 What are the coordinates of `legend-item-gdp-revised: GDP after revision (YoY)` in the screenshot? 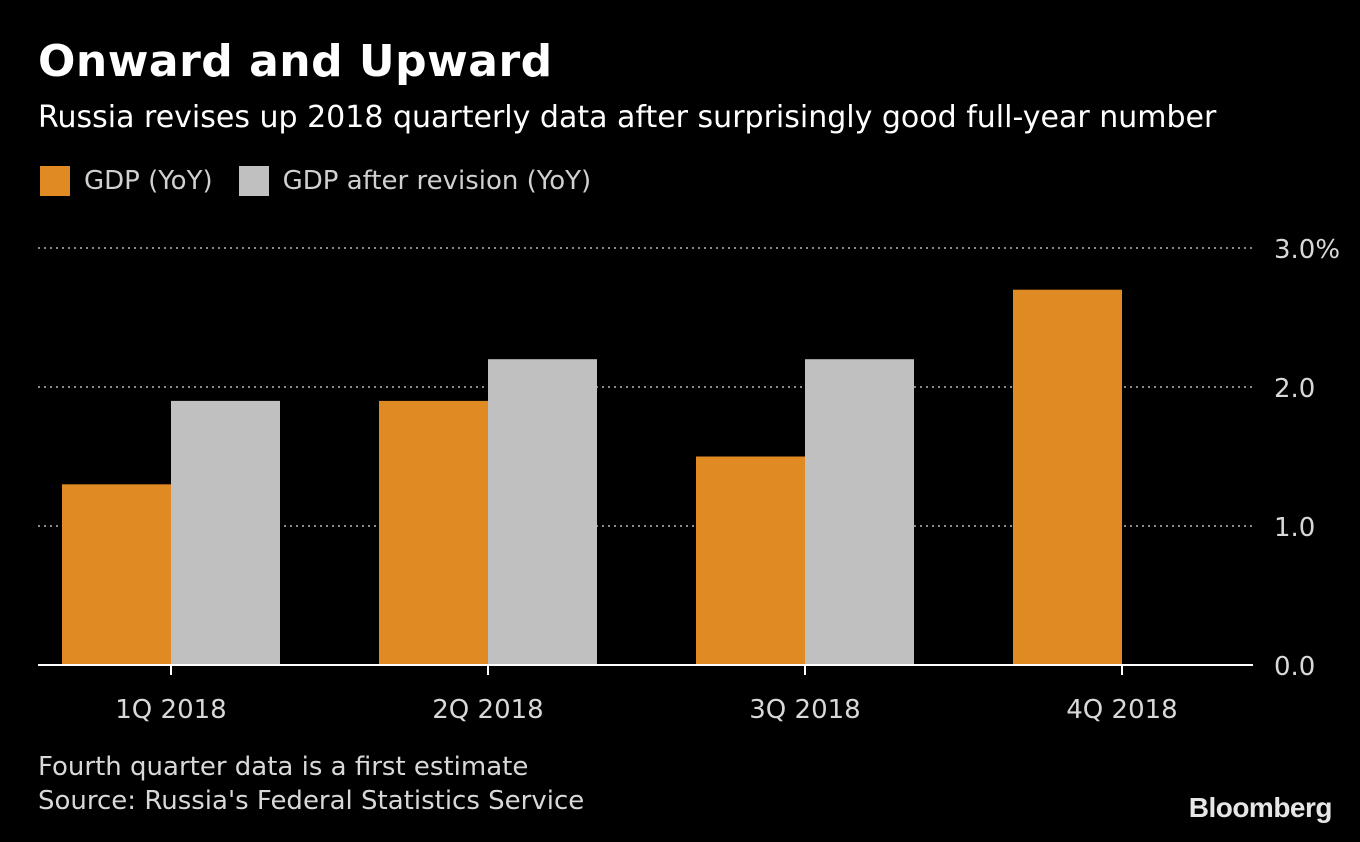 It's located at (415, 181).